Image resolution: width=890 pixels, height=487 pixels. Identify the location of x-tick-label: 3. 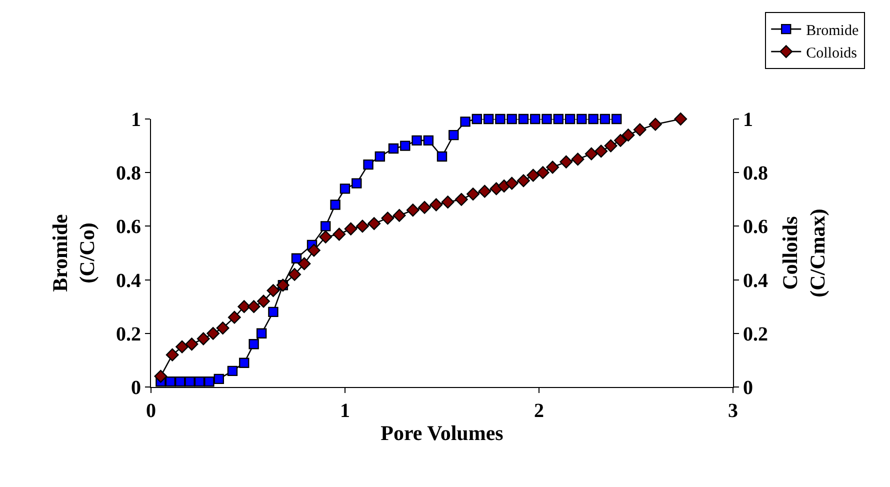
(733, 411).